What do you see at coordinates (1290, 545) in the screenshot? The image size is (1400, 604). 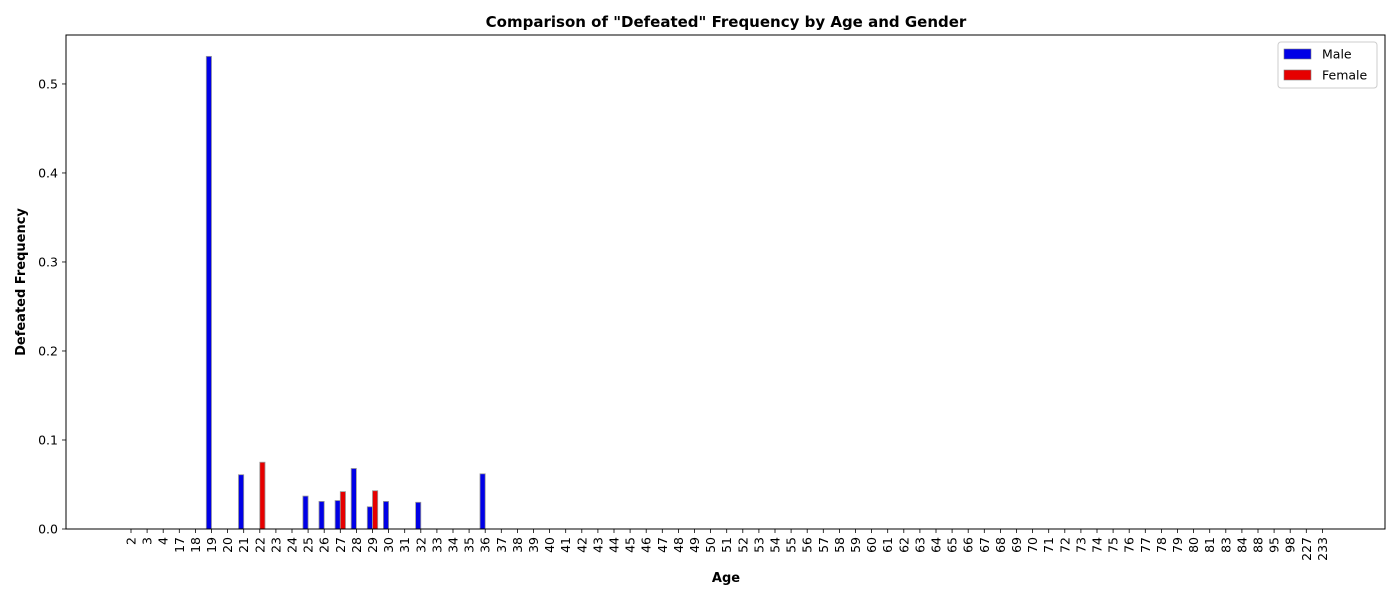 I see `x-tick-label: 98` at bounding box center [1290, 545].